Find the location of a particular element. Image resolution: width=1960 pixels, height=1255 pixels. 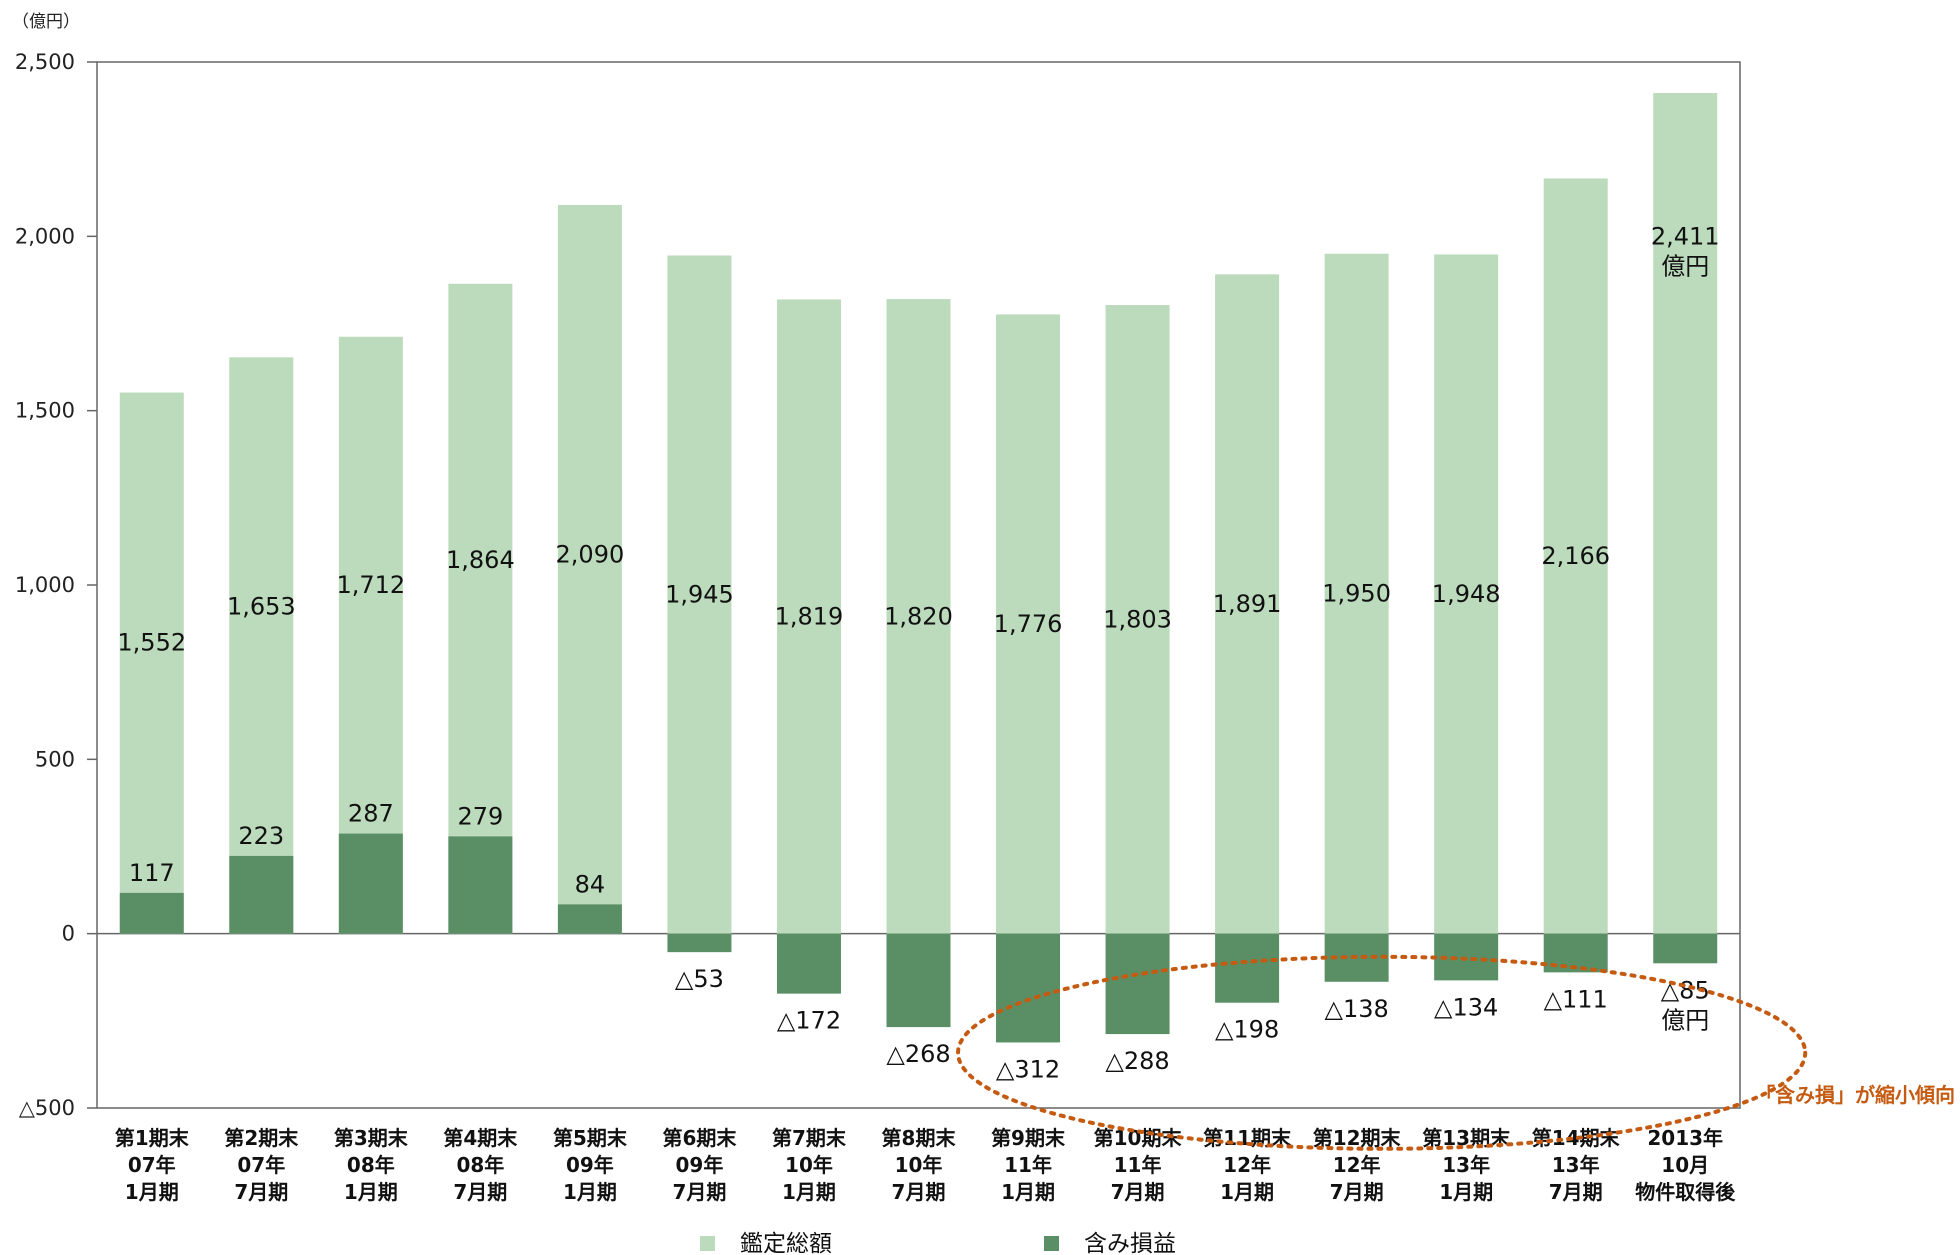

x-tick-label: 07年 is located at coordinates (261, 1165).